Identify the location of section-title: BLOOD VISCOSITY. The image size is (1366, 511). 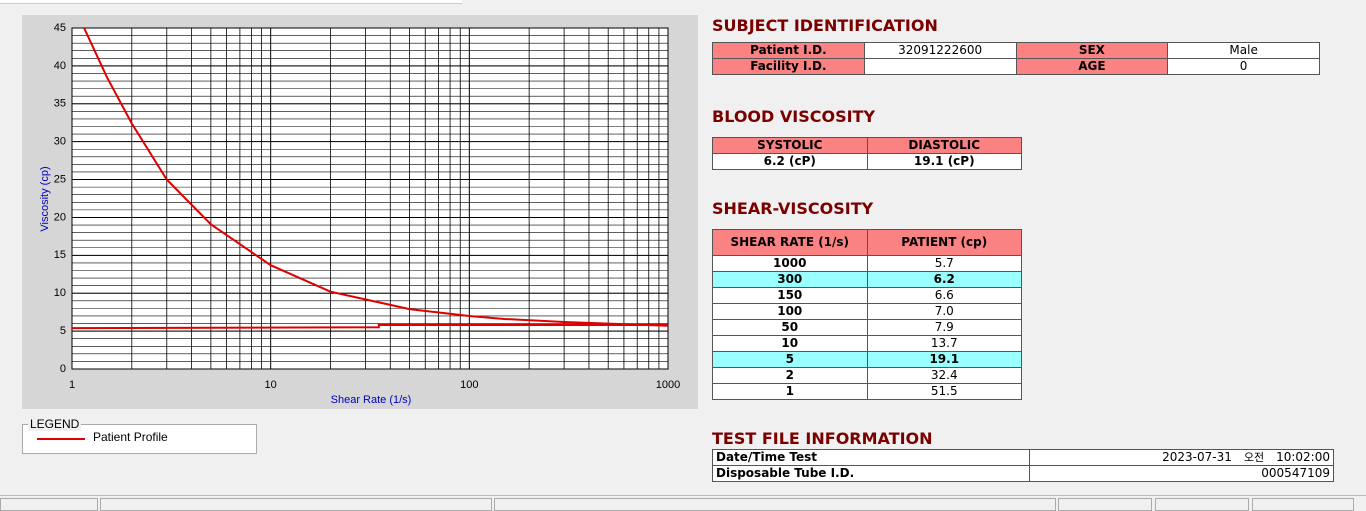
(794, 116).